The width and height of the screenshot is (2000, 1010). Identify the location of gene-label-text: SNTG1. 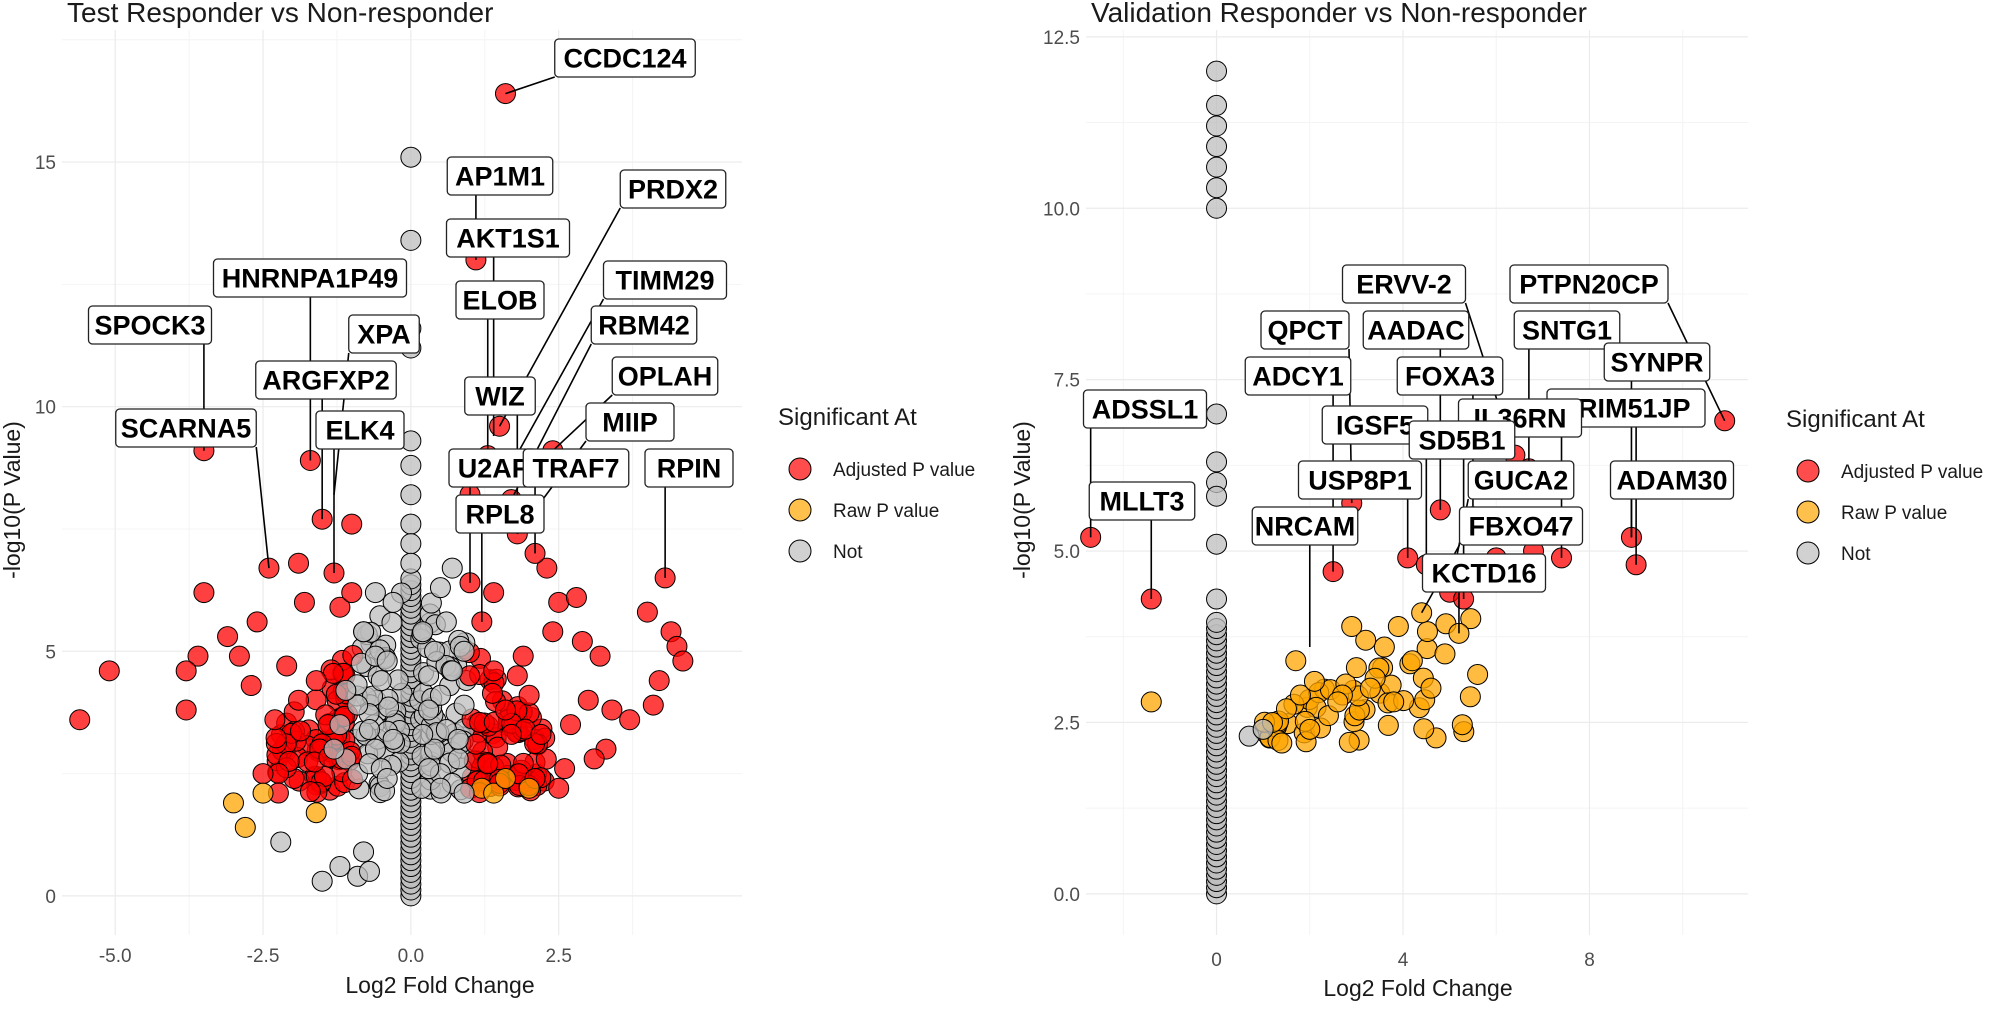
(1567, 331).